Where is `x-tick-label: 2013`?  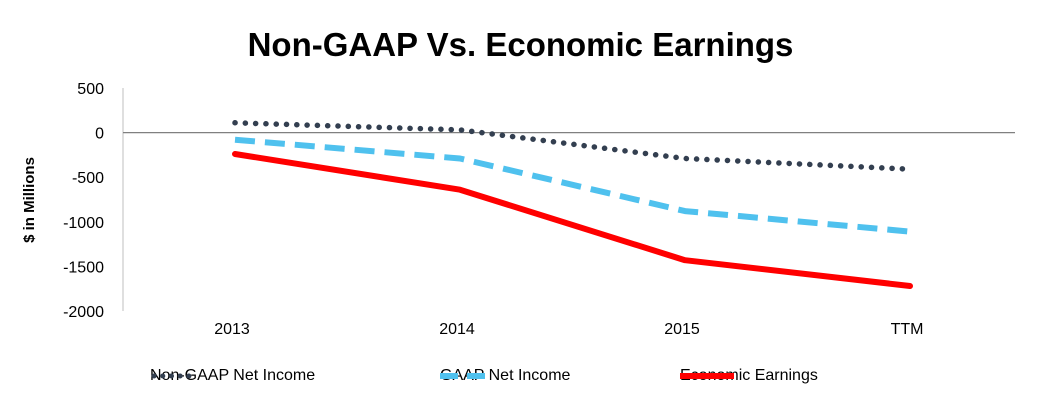
x-tick-label: 2013 is located at coordinates (232, 329).